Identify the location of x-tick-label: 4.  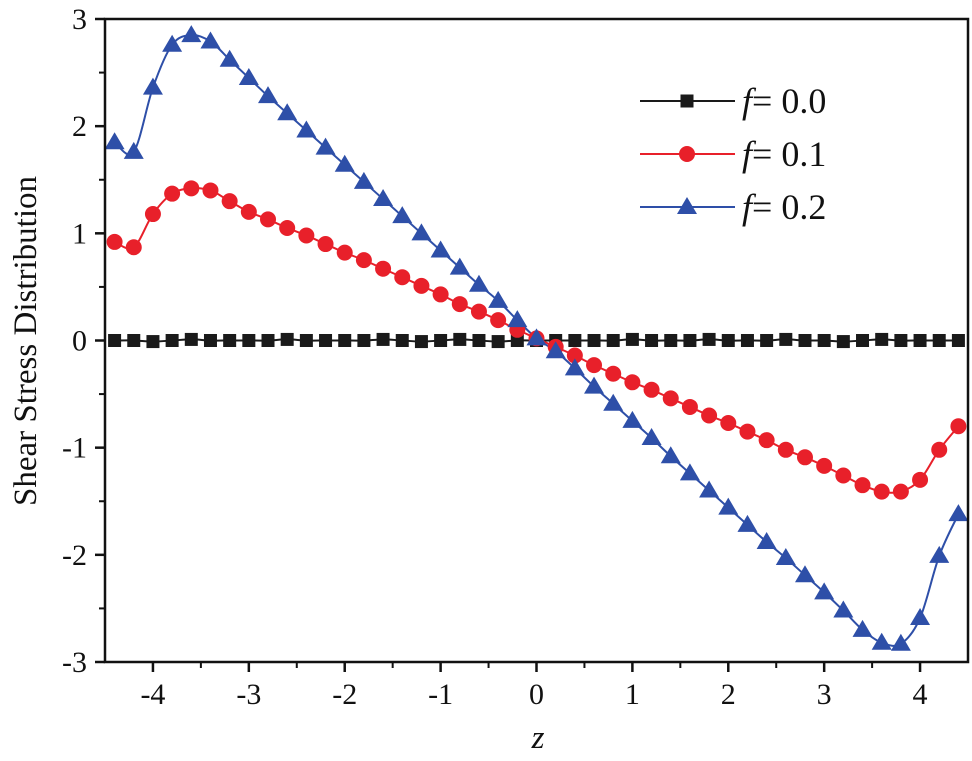
(920, 694).